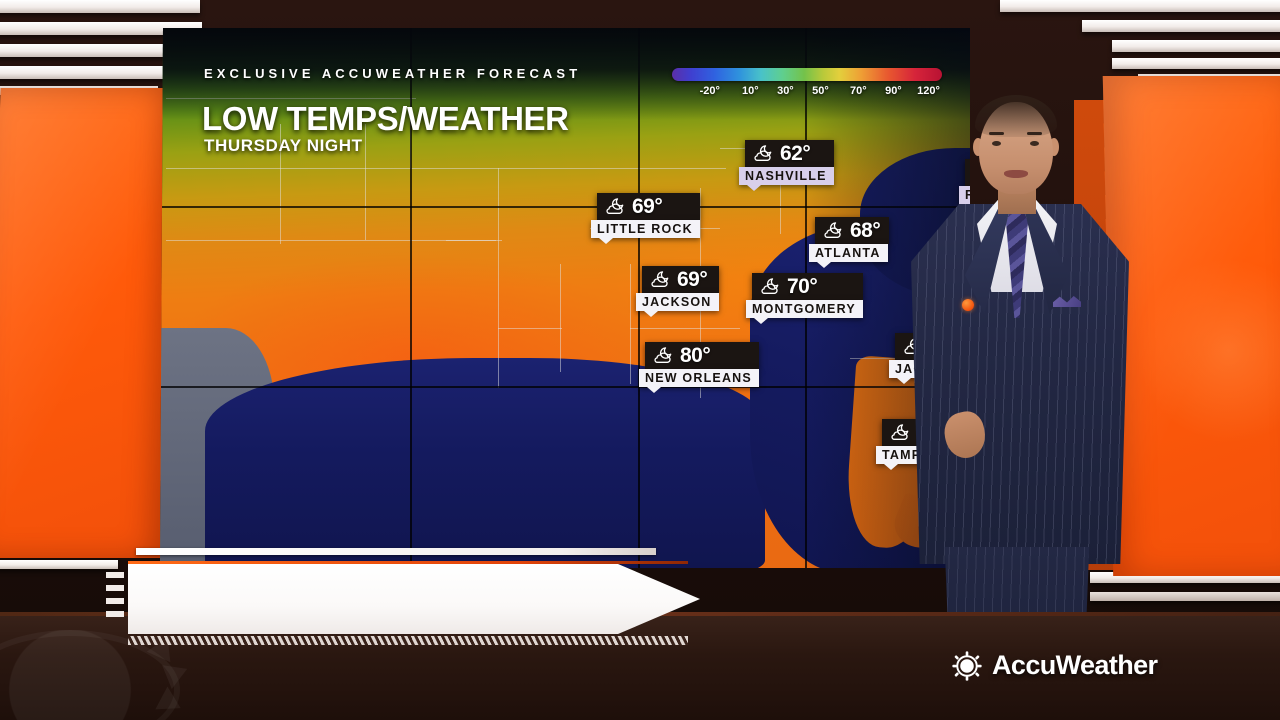 This screenshot has width=1280, height=720. What do you see at coordinates (1075, 665) in the screenshot?
I see `accuweather-wordmark: AccuWeather` at bounding box center [1075, 665].